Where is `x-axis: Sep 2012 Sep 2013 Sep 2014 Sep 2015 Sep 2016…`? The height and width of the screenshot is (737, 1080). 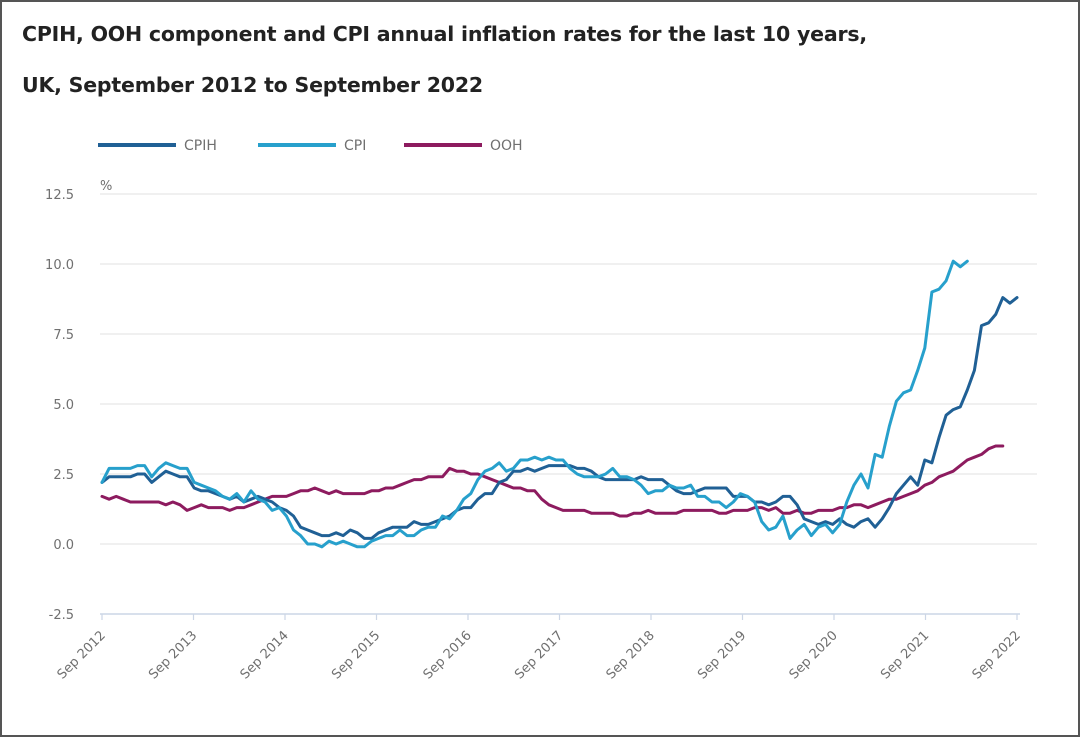
x-axis: Sep 2012 Sep 2013 Sep 2014 Sep 2015 Sep 2016… is located at coordinates (539, 648).